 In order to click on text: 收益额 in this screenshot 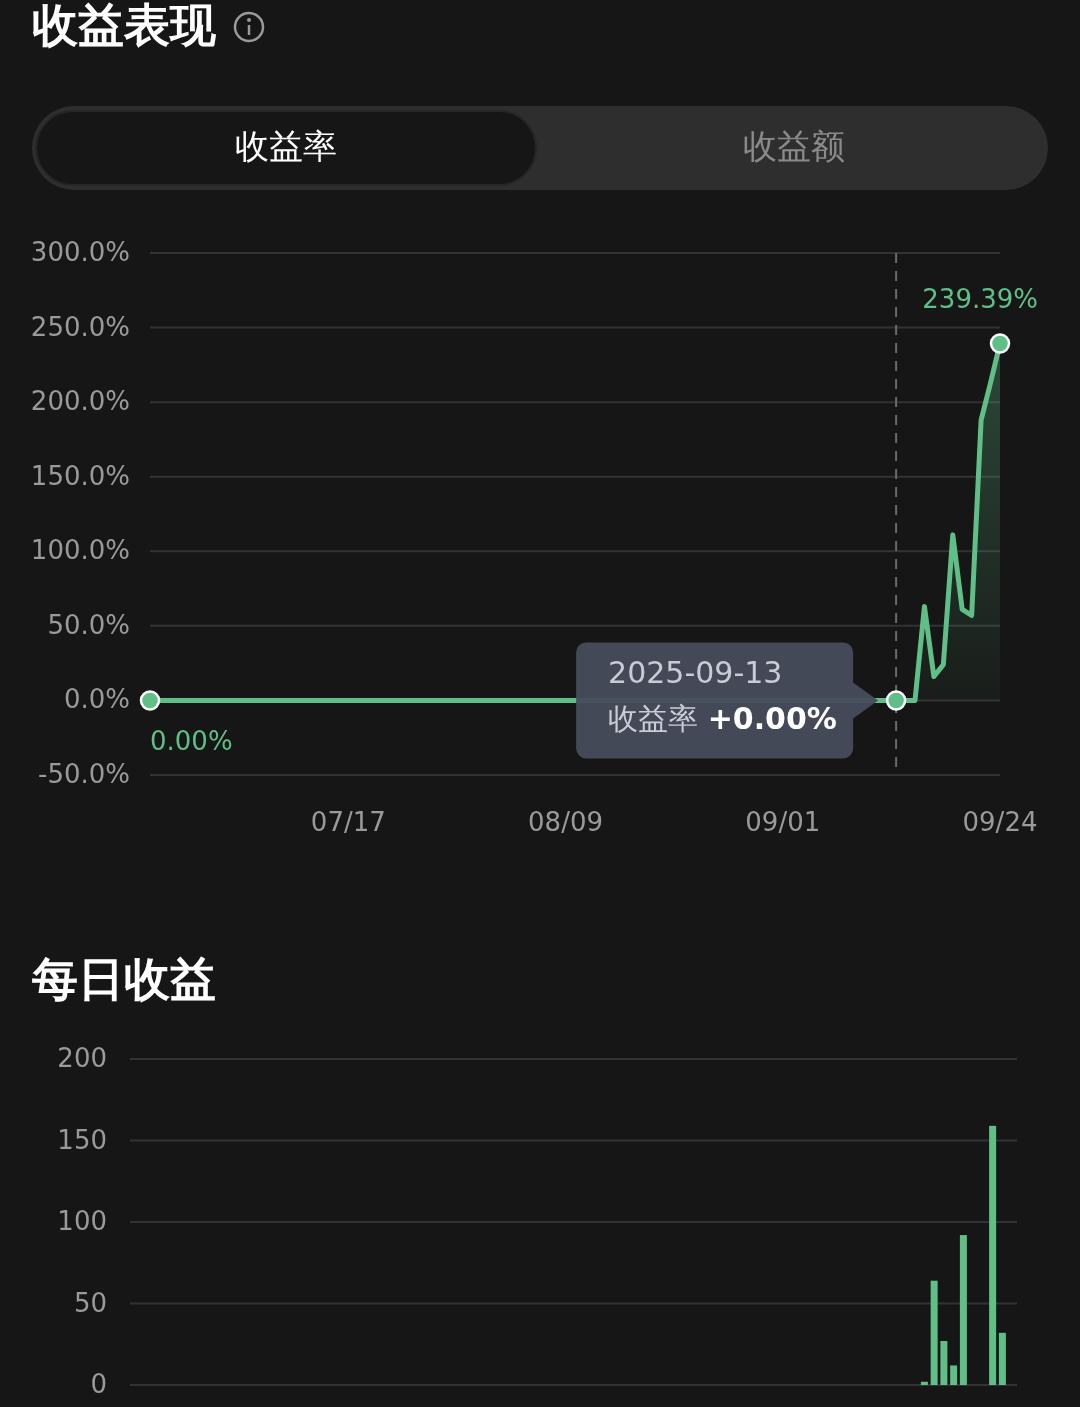, I will do `click(794, 145)`.